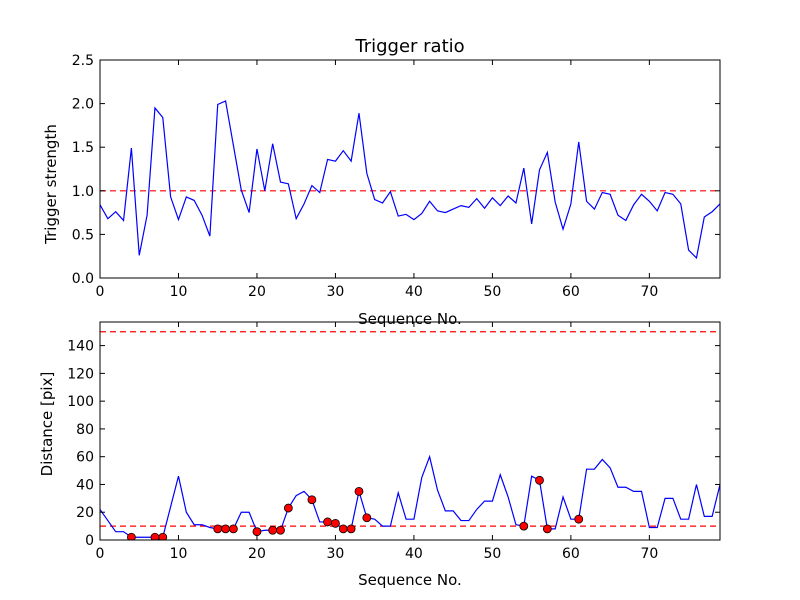  Describe the element at coordinates (85, 485) in the screenshot. I see `y-tick-label: 40` at that location.